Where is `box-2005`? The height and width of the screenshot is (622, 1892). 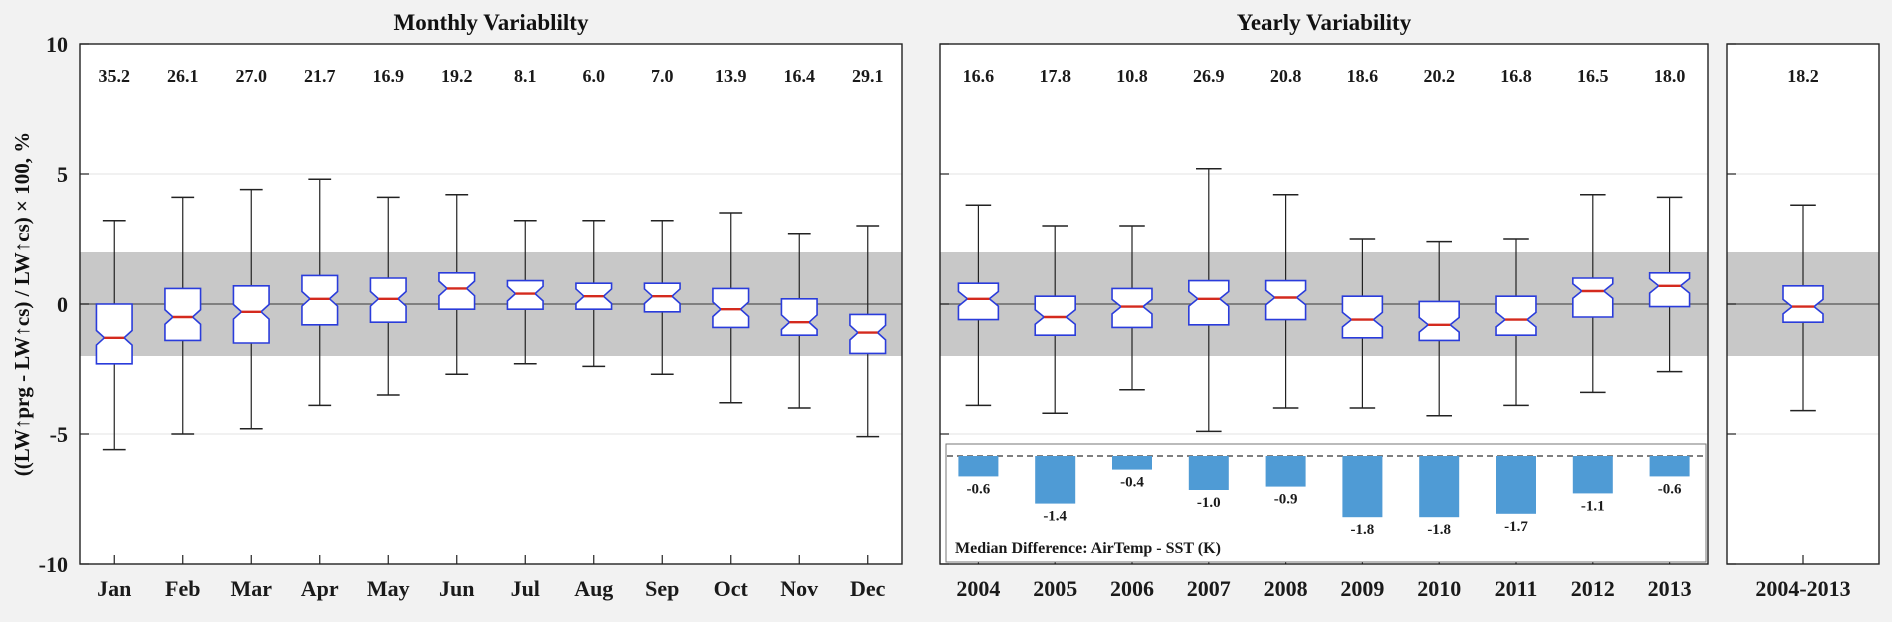 box-2005 is located at coordinates (1055, 319).